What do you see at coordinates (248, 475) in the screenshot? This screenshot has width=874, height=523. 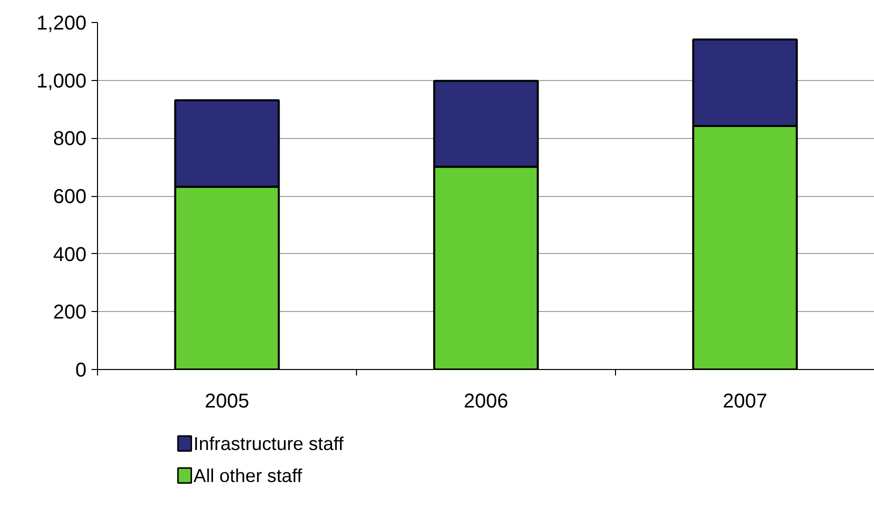 I see `legend-label: All other staff` at bounding box center [248, 475].